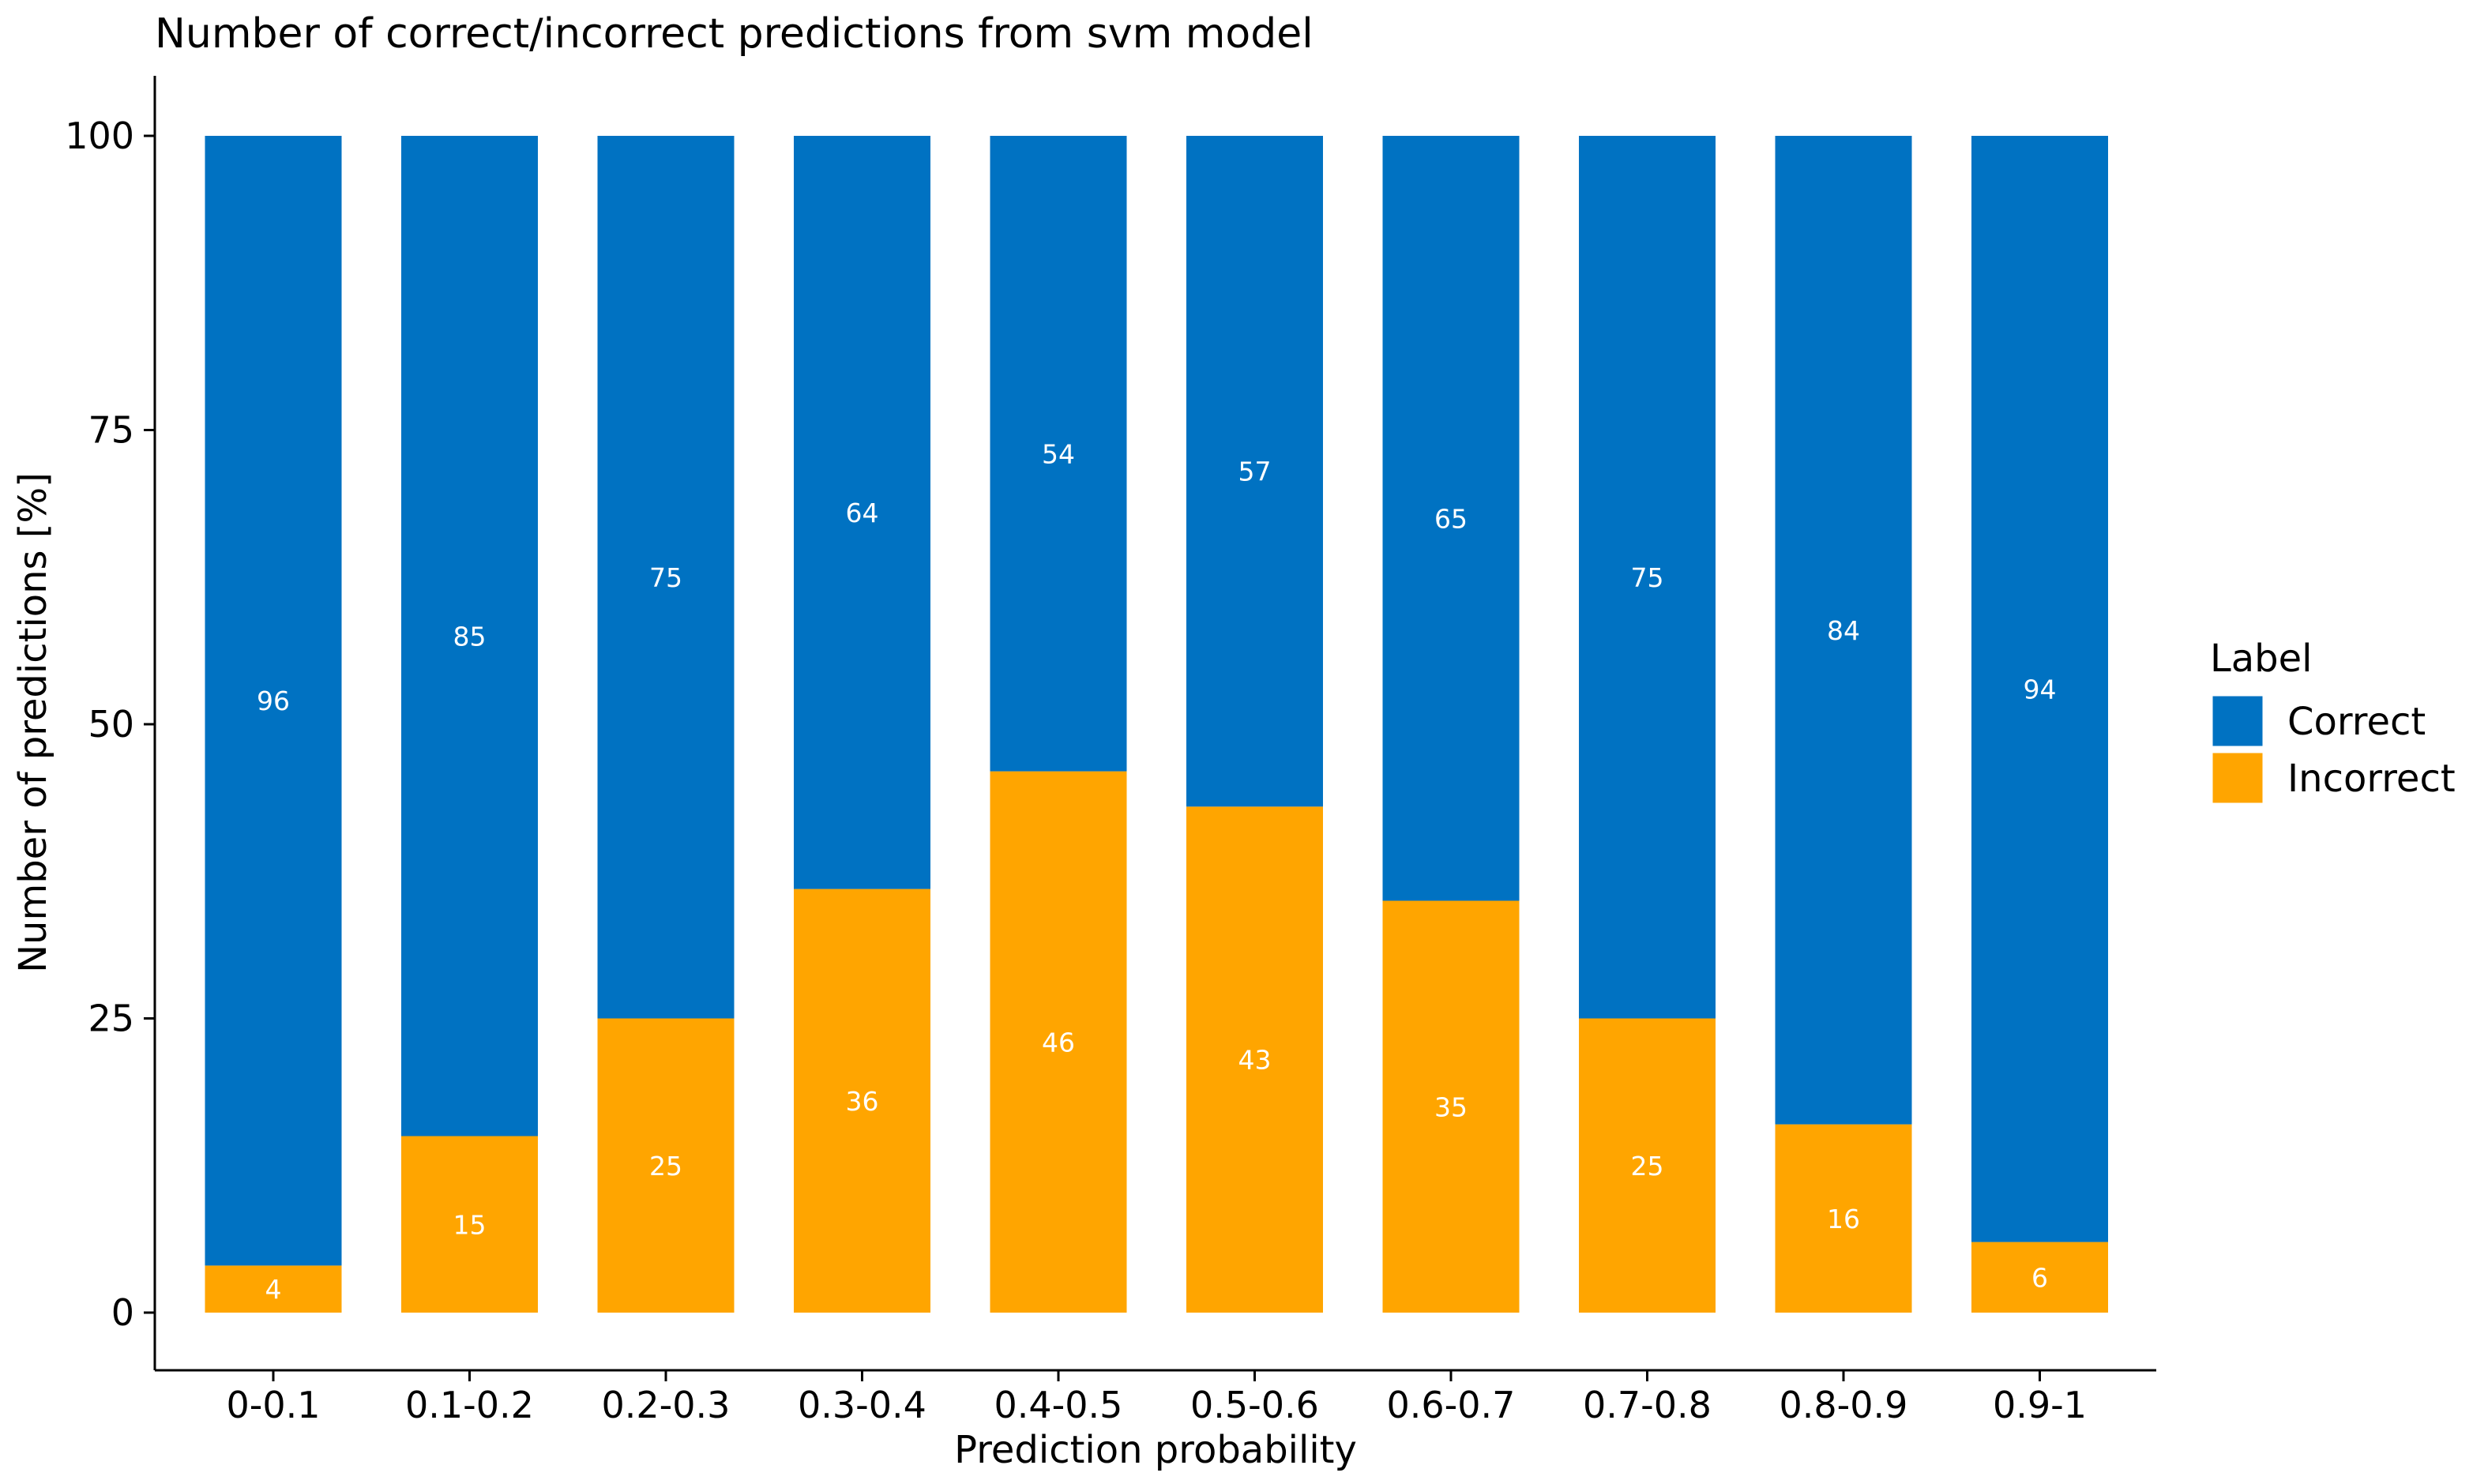 The height and width of the screenshot is (1484, 2488). I want to click on bar-correct-0.3-0.4, so click(862, 512).